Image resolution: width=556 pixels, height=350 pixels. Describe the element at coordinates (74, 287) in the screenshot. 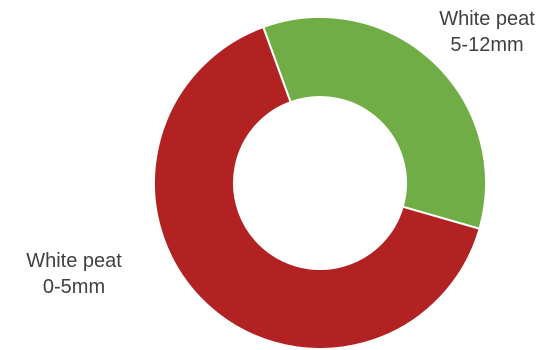

I see `slice-label-line2: 0-5mm` at that location.